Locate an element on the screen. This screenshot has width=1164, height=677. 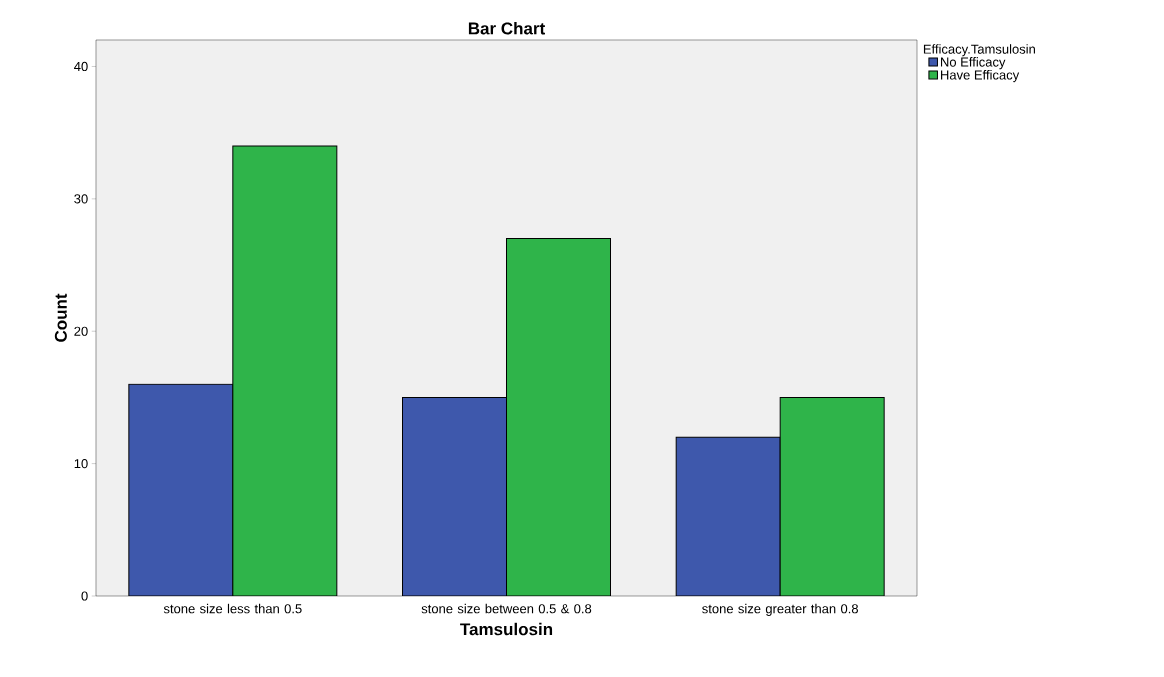
x-tick-label: stone size greater than 0.8 is located at coordinates (780, 609).